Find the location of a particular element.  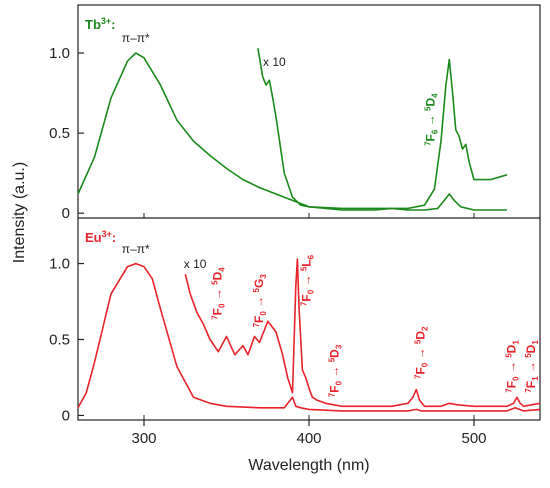

transition-label: 7F0 → 5L6 is located at coordinates (308, 280).